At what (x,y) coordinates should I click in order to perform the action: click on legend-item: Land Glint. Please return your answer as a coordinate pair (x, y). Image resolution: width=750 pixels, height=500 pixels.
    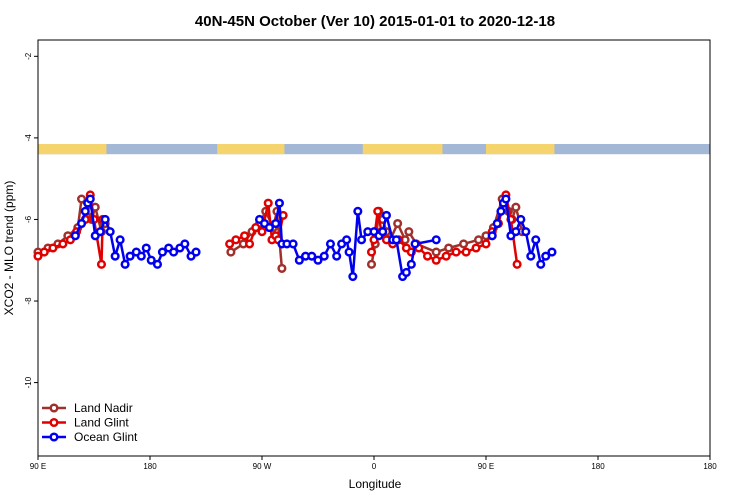
    Looking at the image, I should click on (85, 423).